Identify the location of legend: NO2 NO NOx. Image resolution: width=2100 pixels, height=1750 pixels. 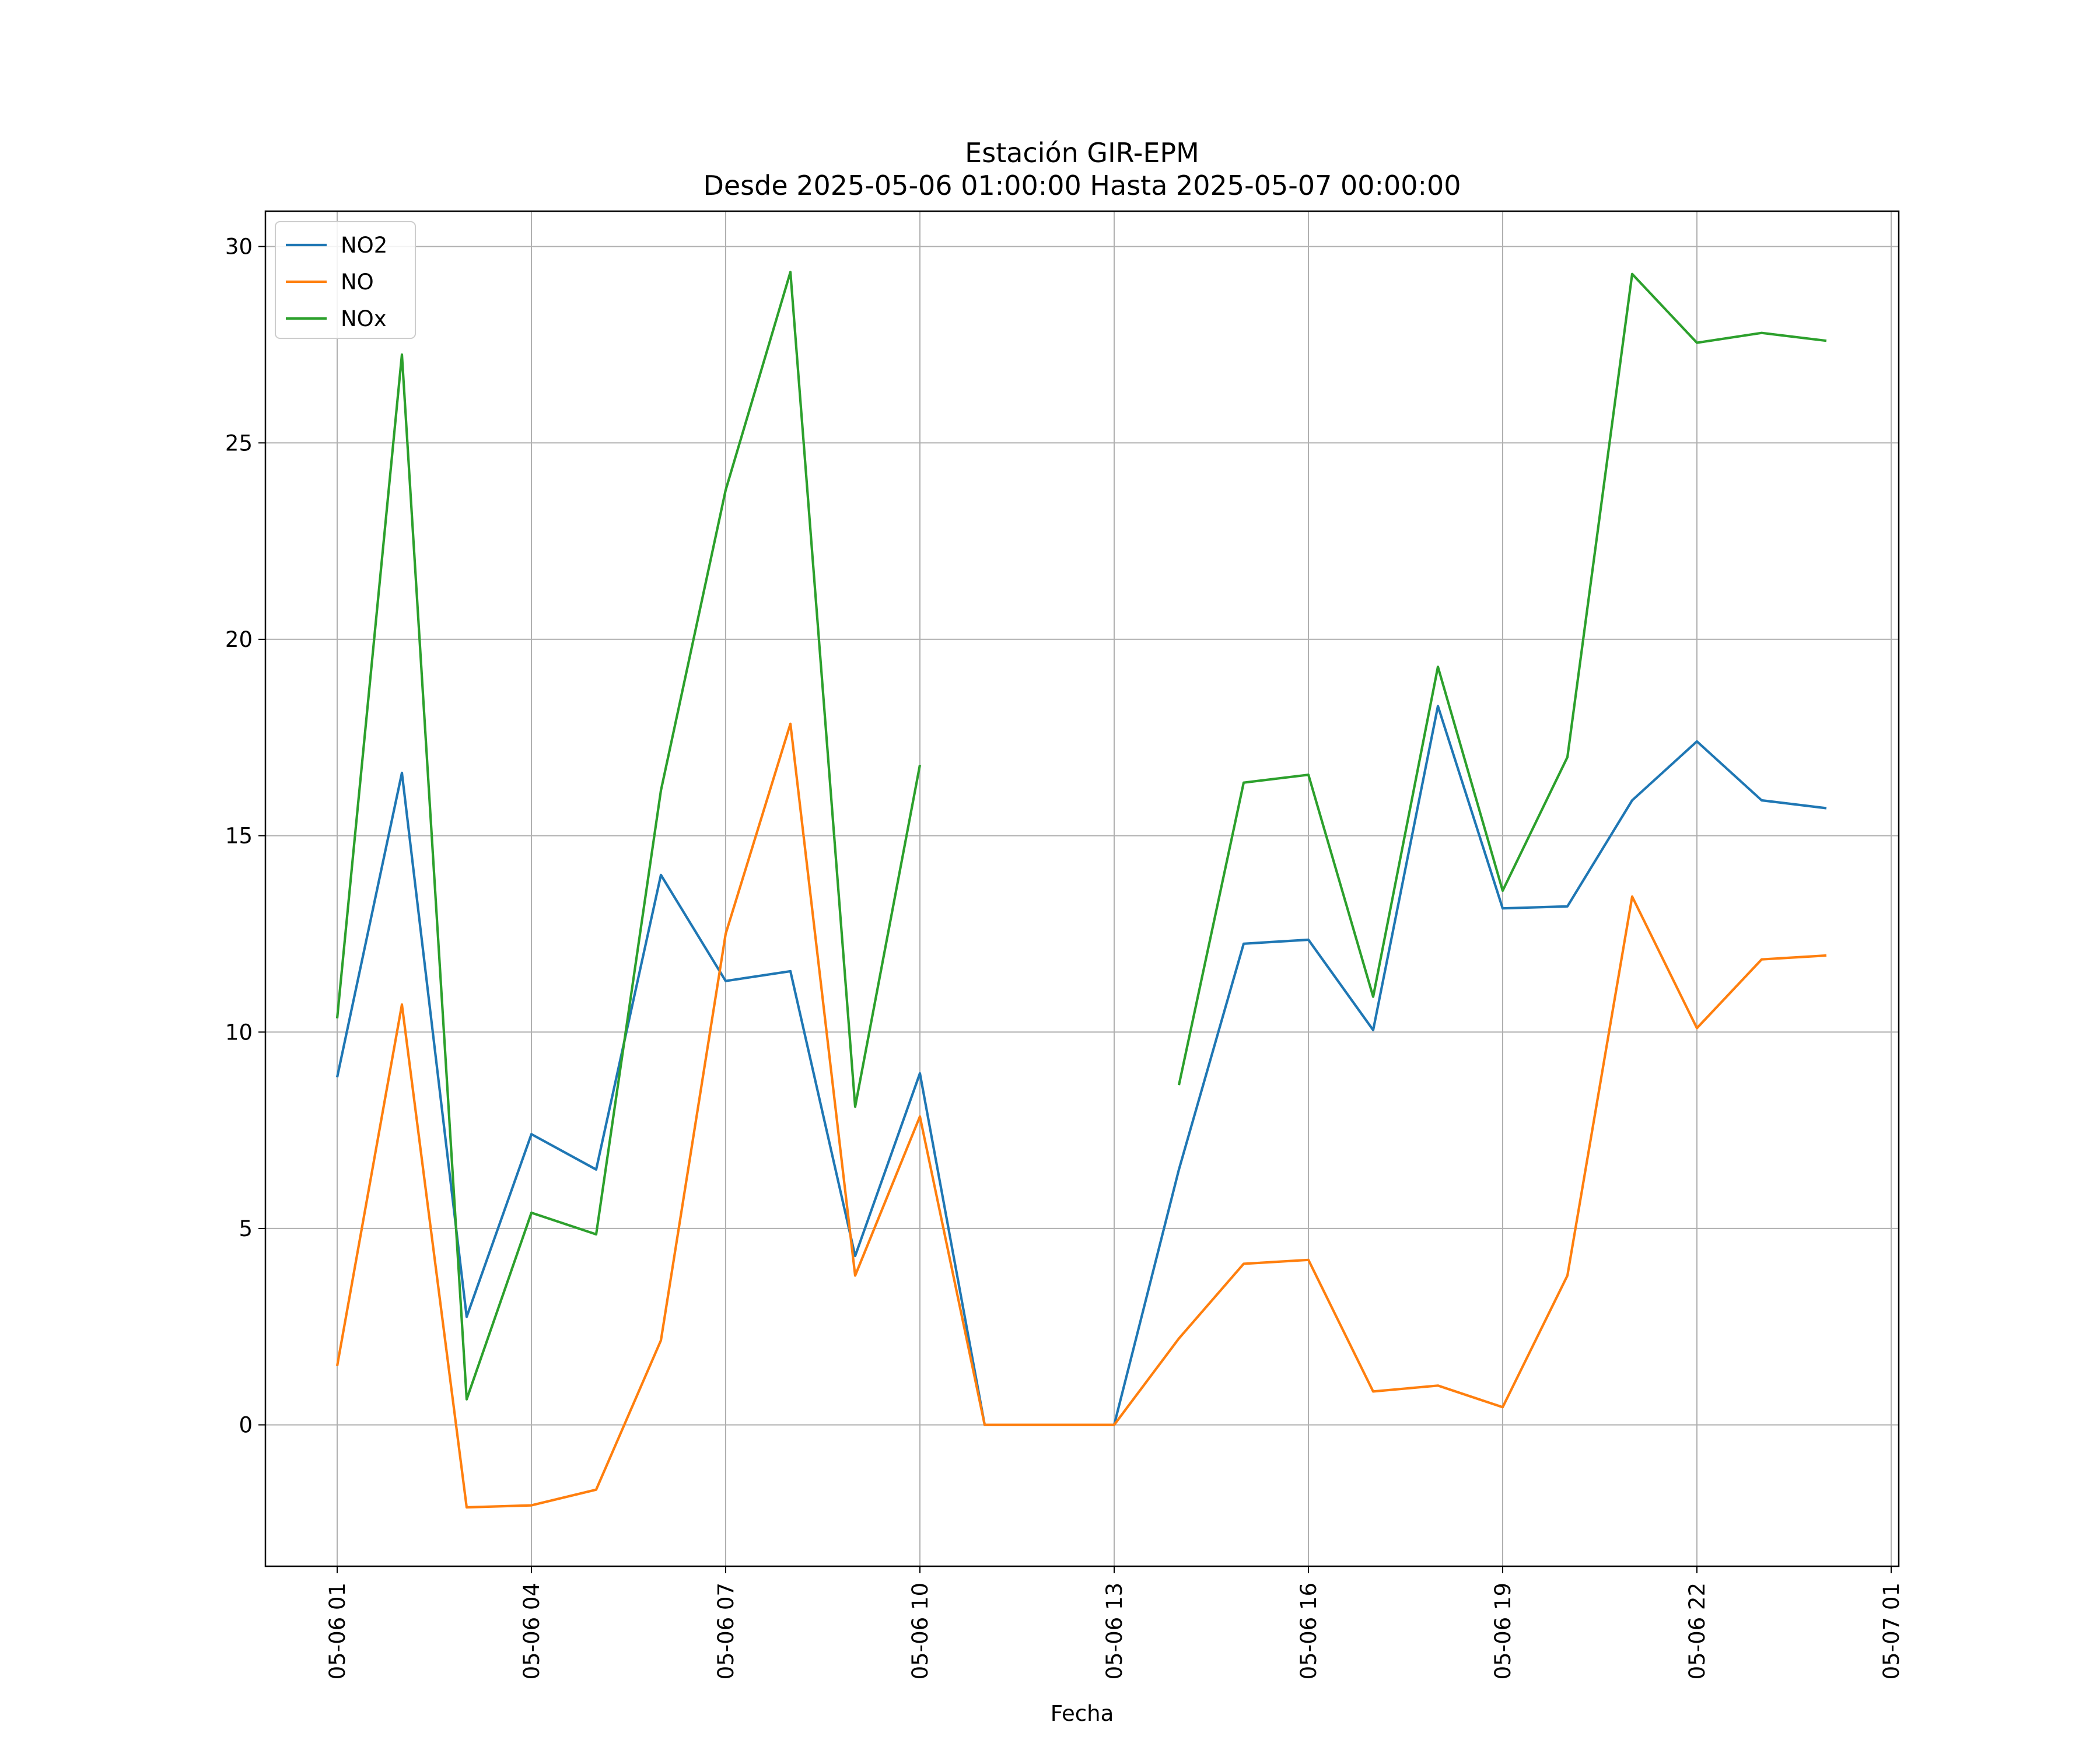
(345, 280).